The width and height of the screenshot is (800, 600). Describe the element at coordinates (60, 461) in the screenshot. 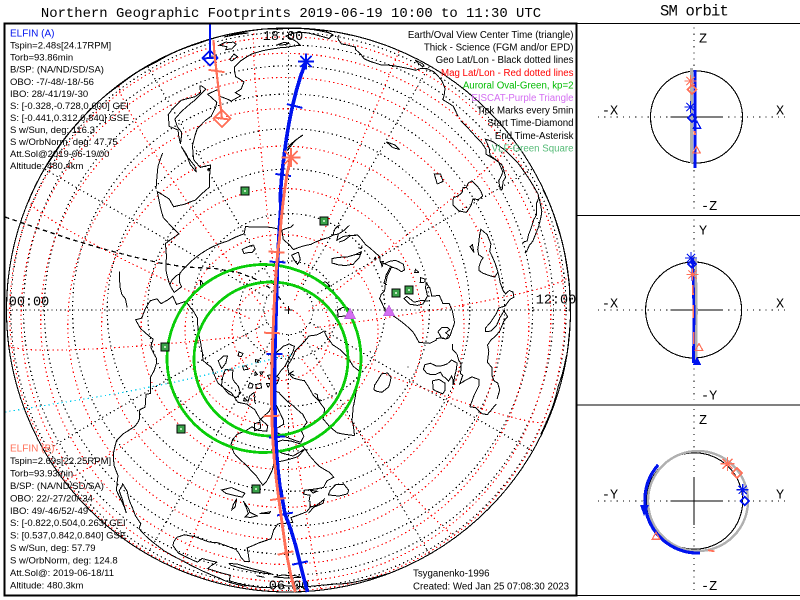

I see `svg-text: Tspin=2.69s[22.25RPM]` at that location.